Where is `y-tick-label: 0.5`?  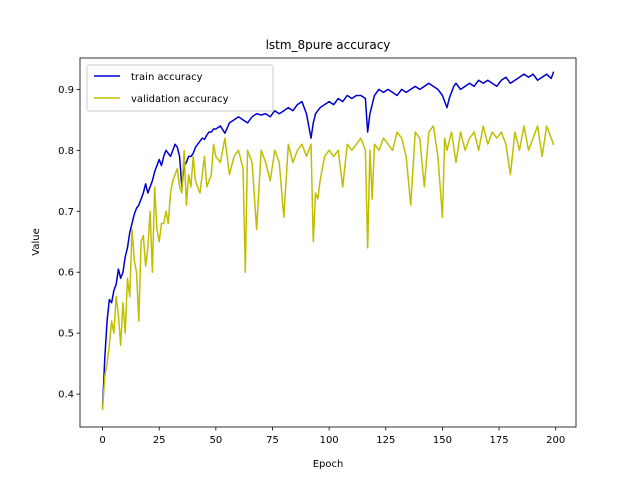 y-tick-label: 0.5 is located at coordinates (66, 334).